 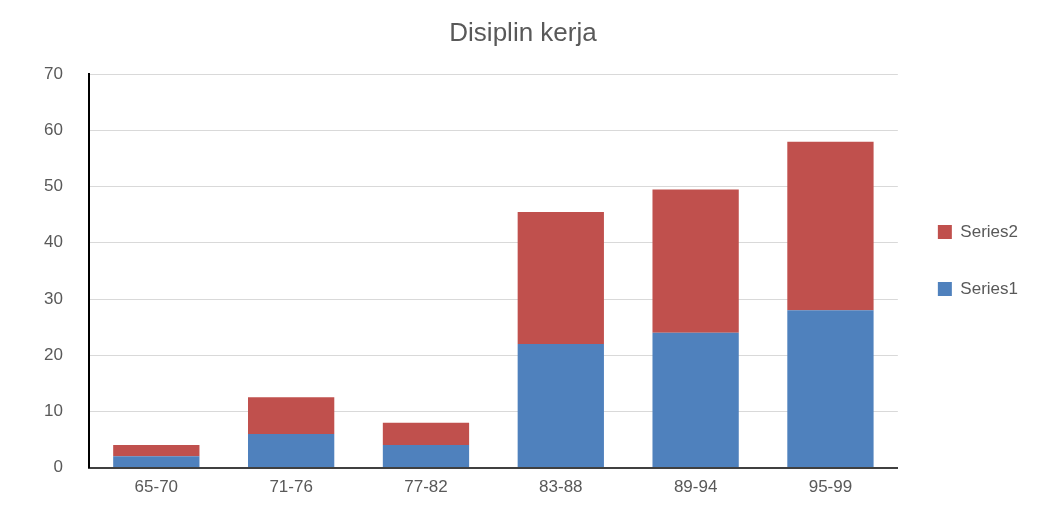 What do you see at coordinates (53, 354) in the screenshot?
I see `y-tick-label: 20` at bounding box center [53, 354].